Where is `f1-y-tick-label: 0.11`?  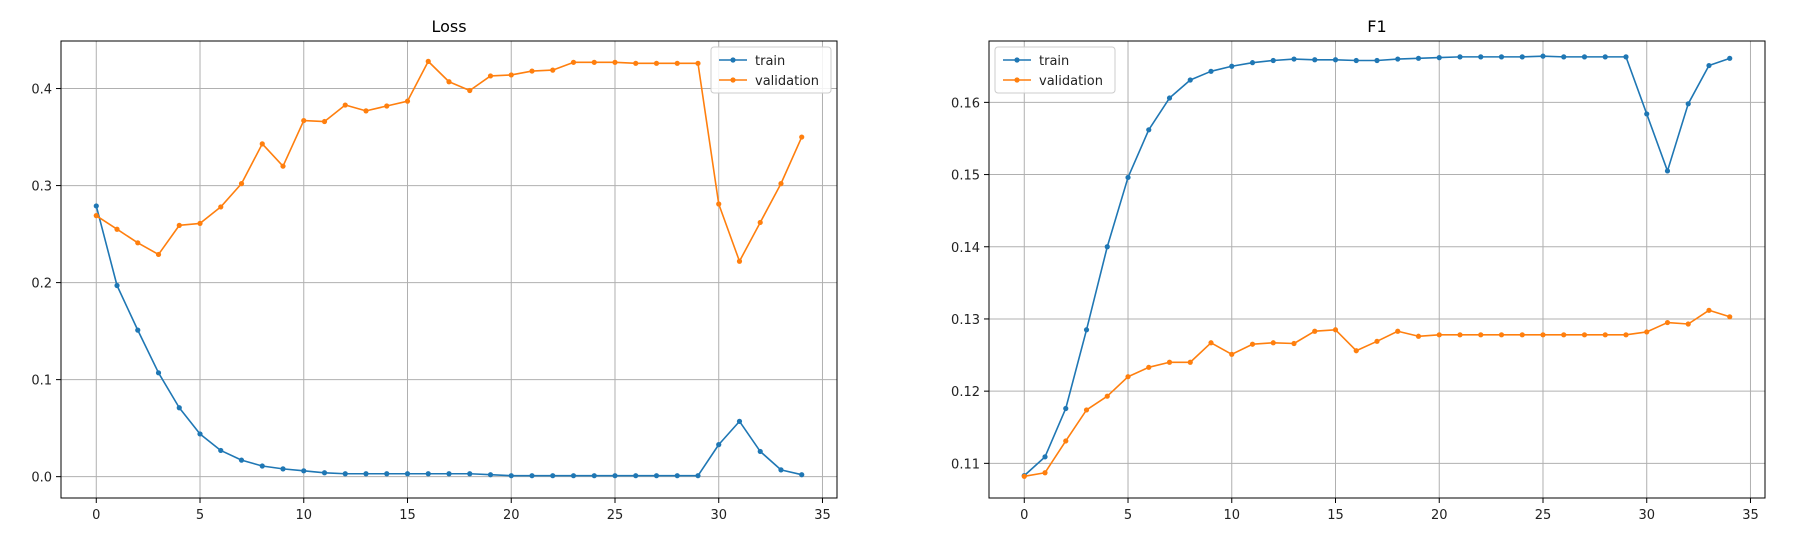 f1-y-tick-label: 0.11 is located at coordinates (965, 464).